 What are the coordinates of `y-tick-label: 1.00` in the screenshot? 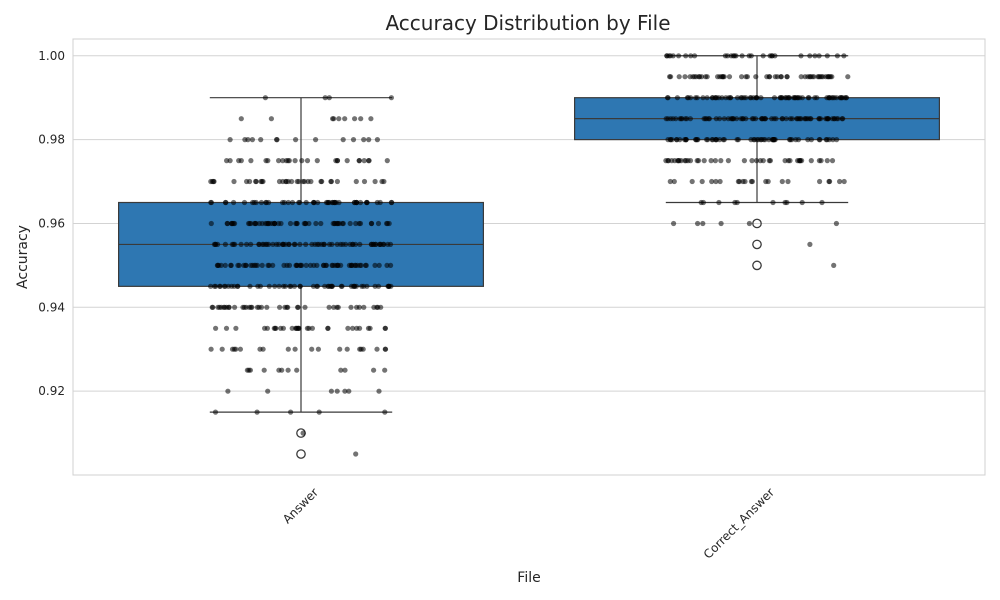 It's located at (51, 56).